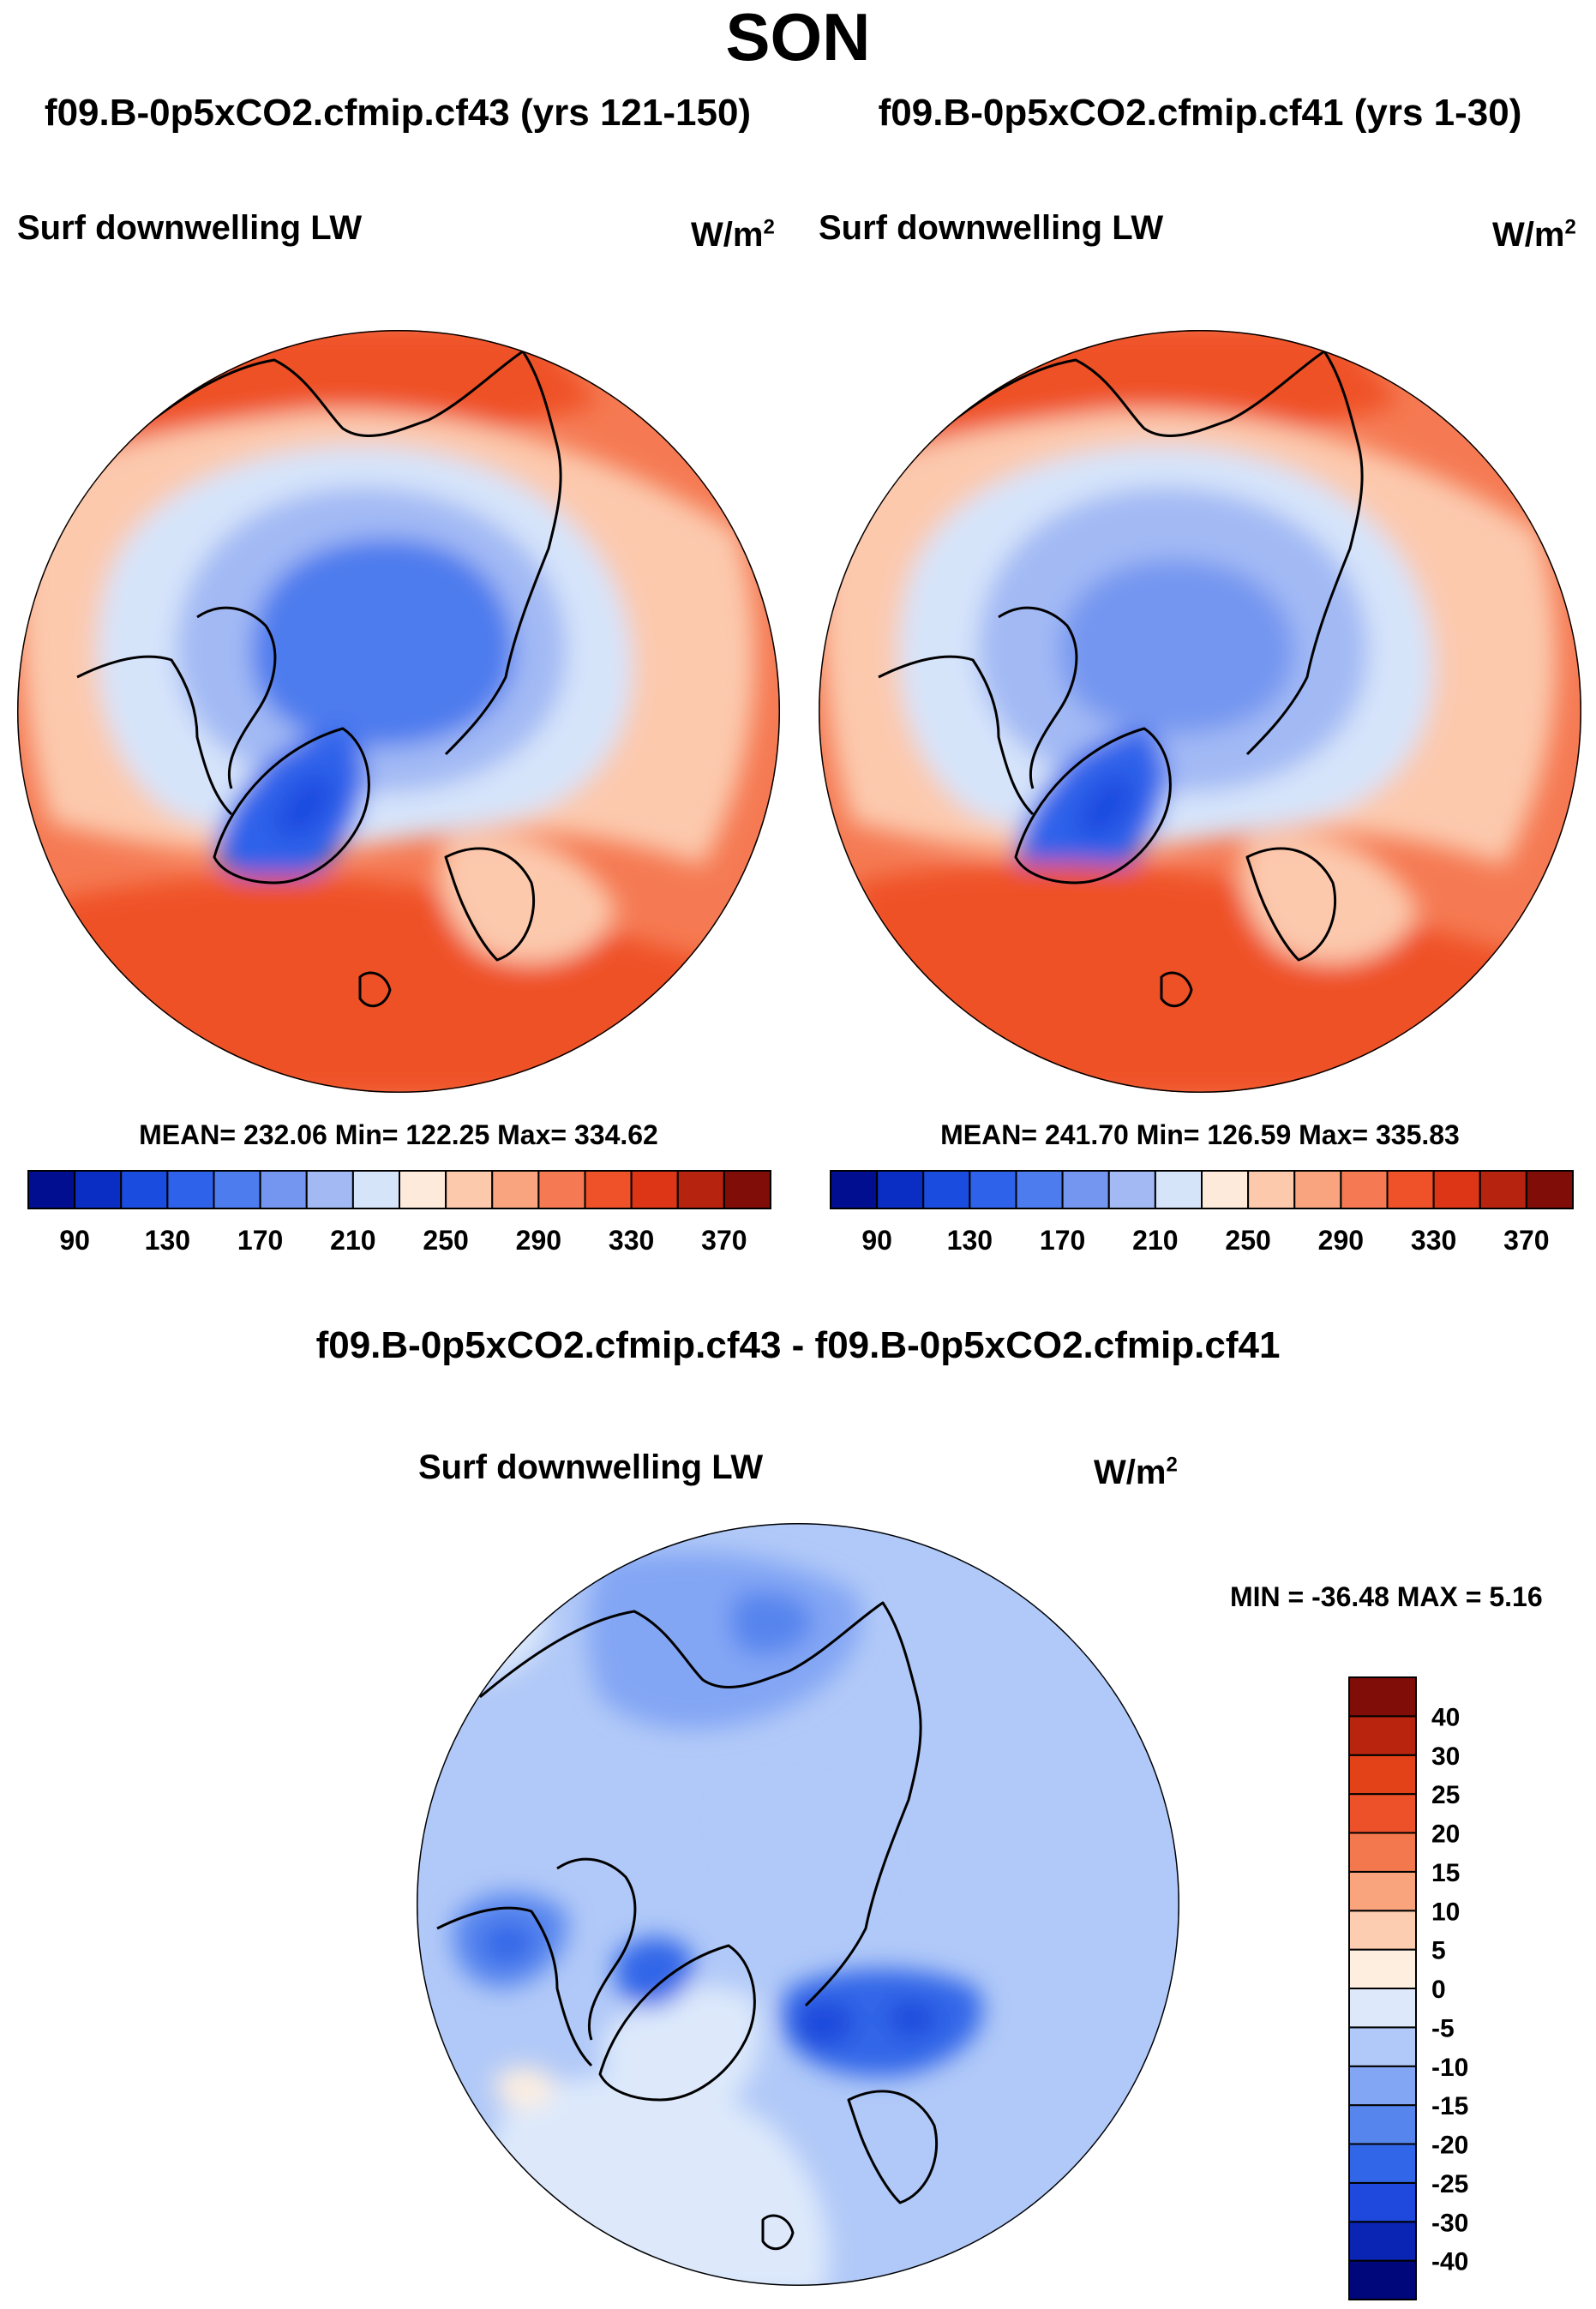 Image resolution: width=1596 pixels, height=2309 pixels. What do you see at coordinates (1200, 113) in the screenshot?
I see `right-case-title: f09.B-0p5xCO2.cfmip.cf41 (yrs 1-30)` at bounding box center [1200, 113].